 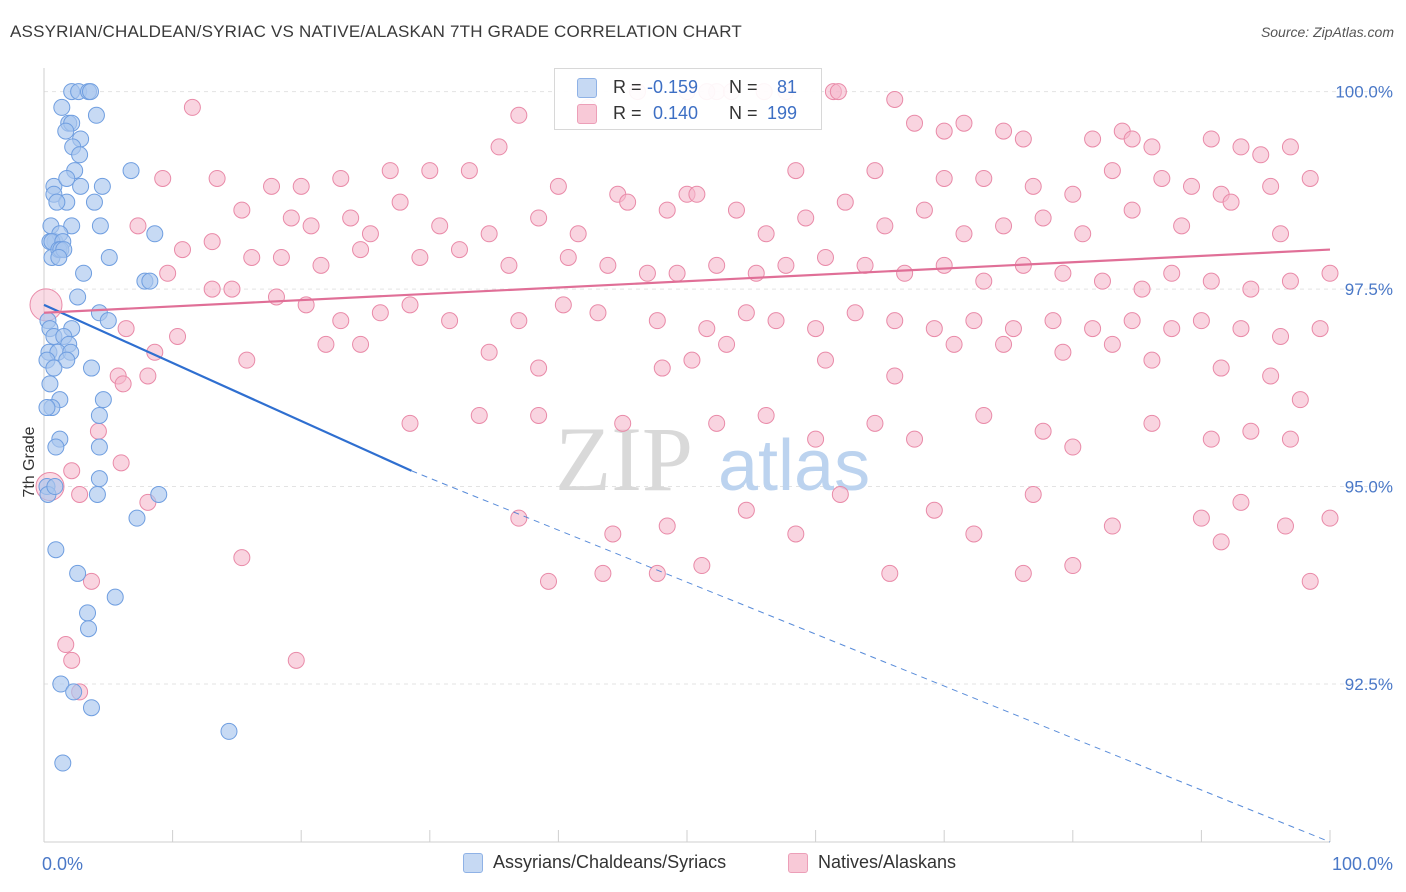 I want to click on assyrians-trend-line, so click(x=227, y=387).